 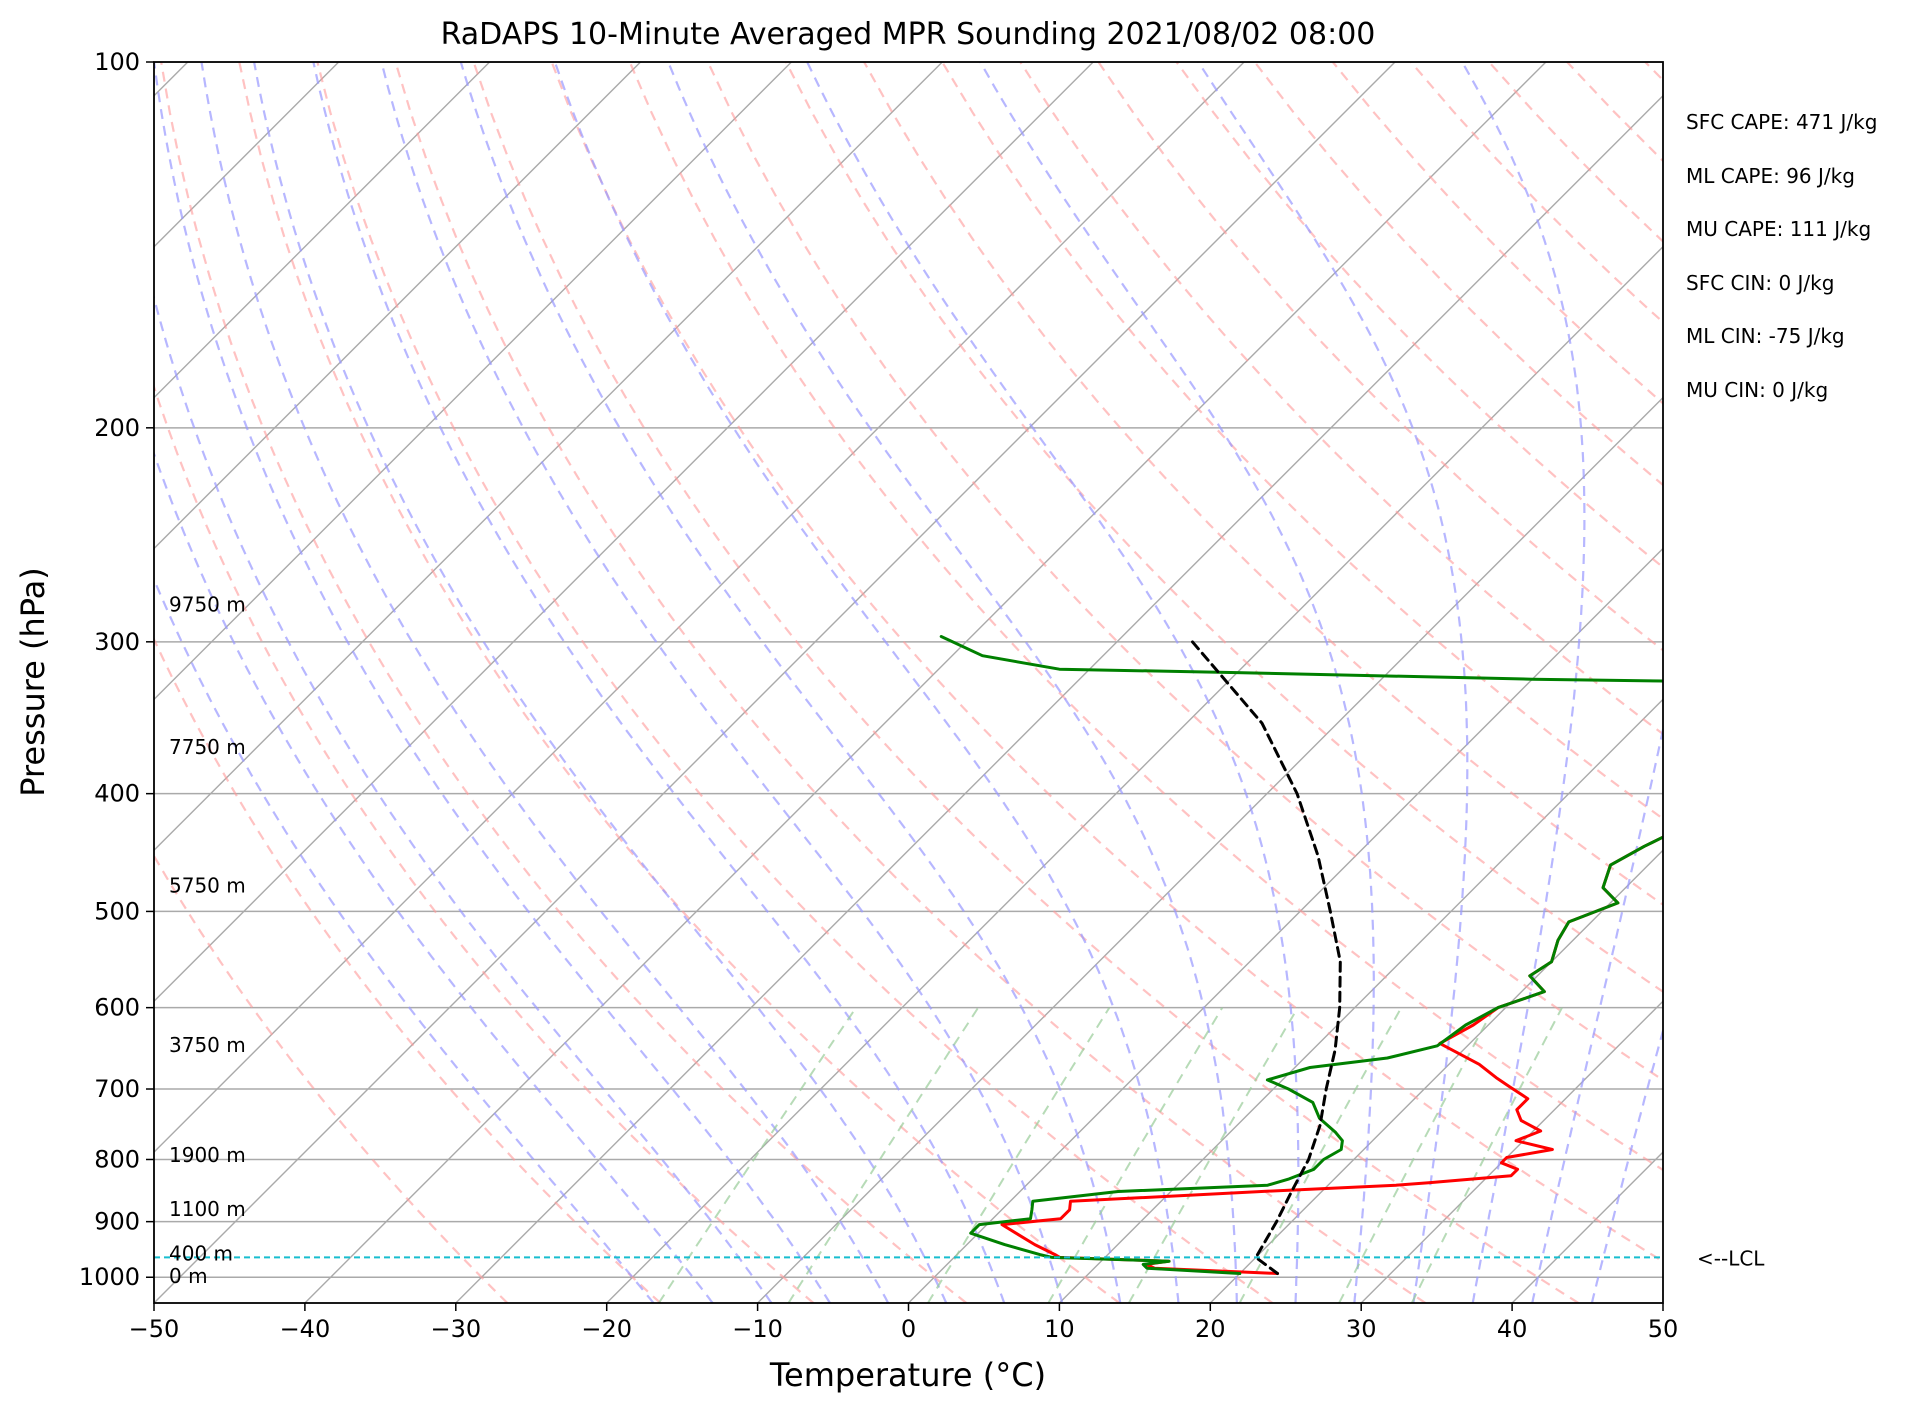 What do you see at coordinates (1361, 1329) in the screenshot?
I see `x-tick-label: 30` at bounding box center [1361, 1329].